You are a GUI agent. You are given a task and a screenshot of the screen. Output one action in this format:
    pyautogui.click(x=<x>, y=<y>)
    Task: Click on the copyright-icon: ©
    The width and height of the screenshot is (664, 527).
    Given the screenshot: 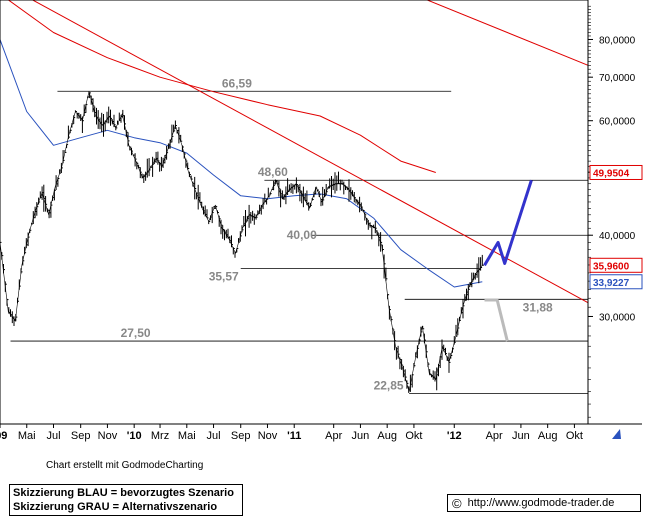 What is the action you would take?
    pyautogui.click(x=457, y=503)
    